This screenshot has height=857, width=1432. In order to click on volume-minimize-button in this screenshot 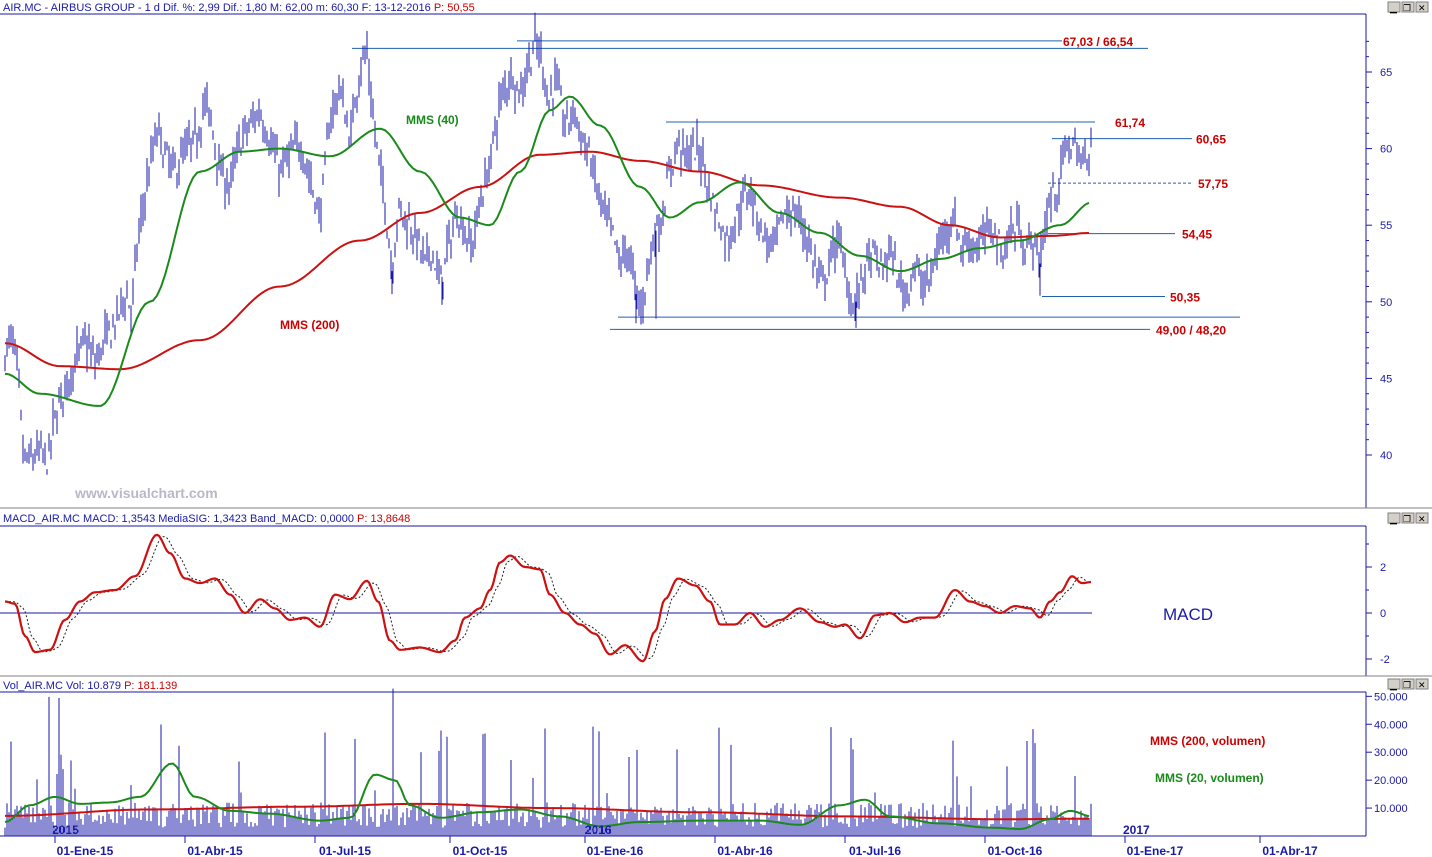, I will do `click(1394, 684)`.